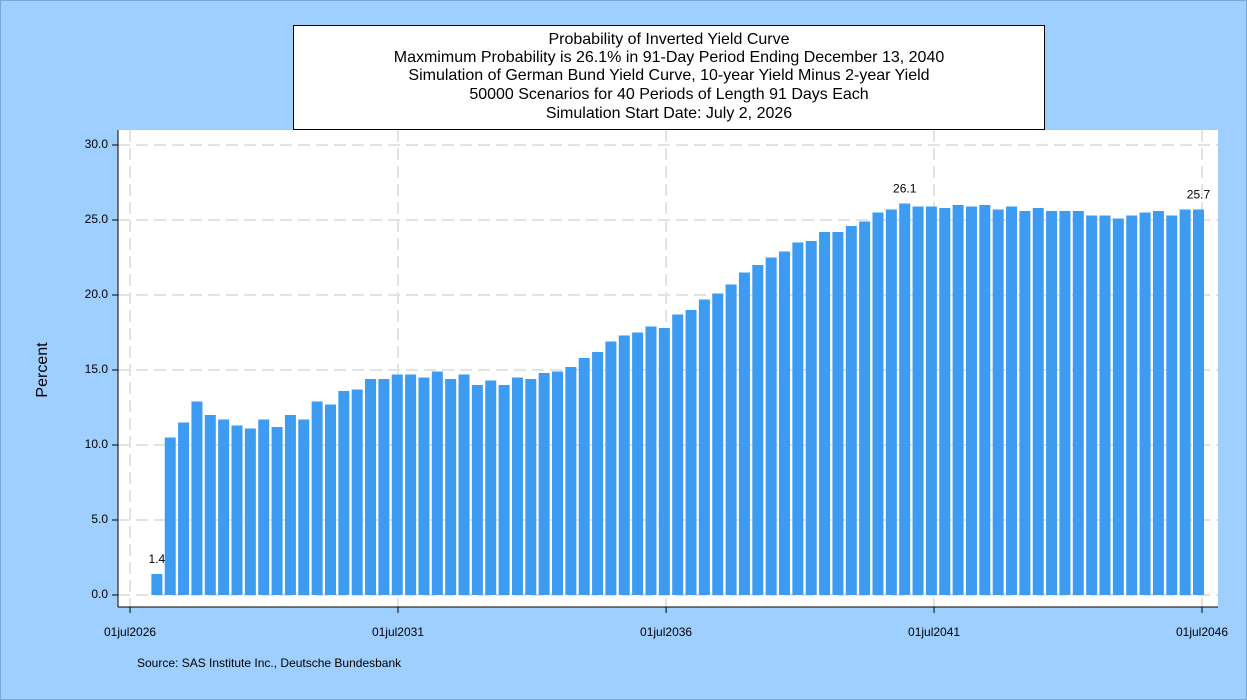 This screenshot has width=1247, height=700. Describe the element at coordinates (97, 219) in the screenshot. I see `y-tick-label: 25.0` at that location.